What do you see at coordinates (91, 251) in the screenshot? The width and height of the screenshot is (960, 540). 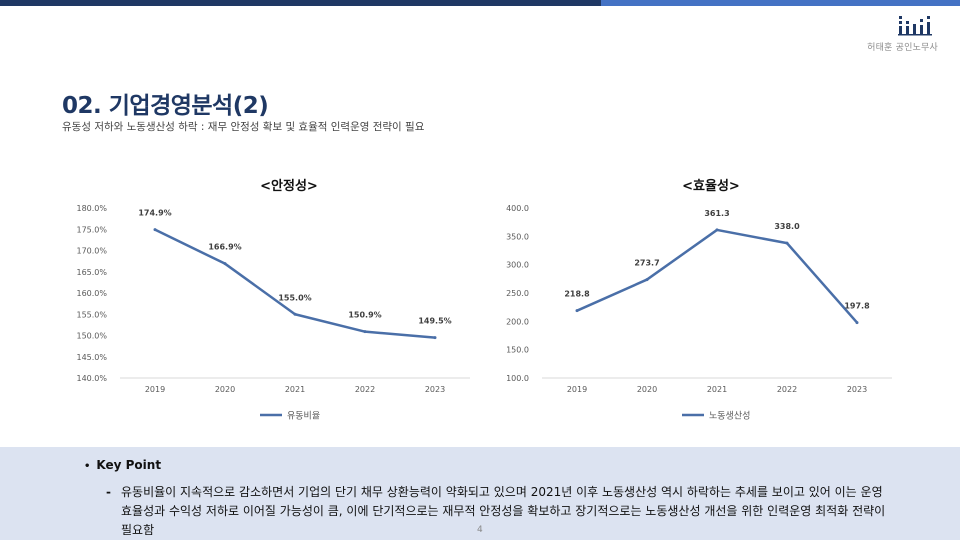 I see `y-tick-label: 170.0%` at bounding box center [91, 251].